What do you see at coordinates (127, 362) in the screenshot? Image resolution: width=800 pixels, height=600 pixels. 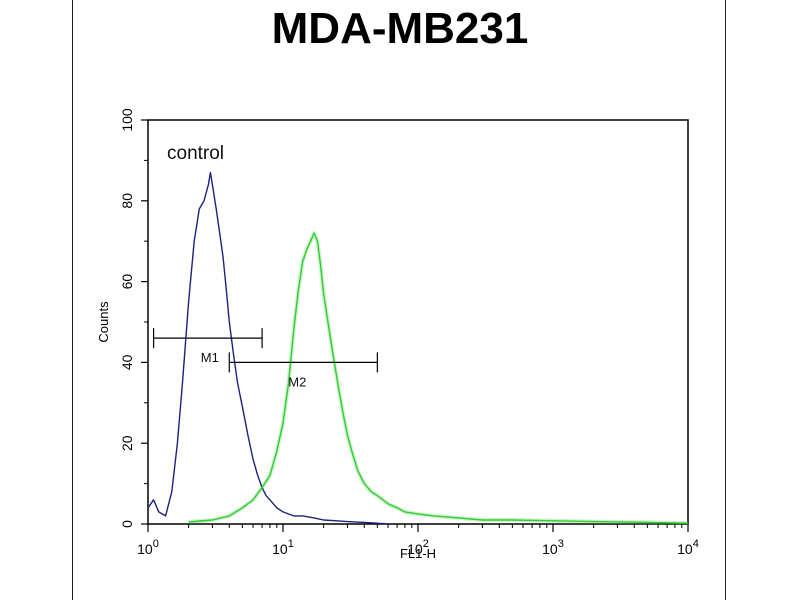 I see `y-tick-label: 40` at bounding box center [127, 362].